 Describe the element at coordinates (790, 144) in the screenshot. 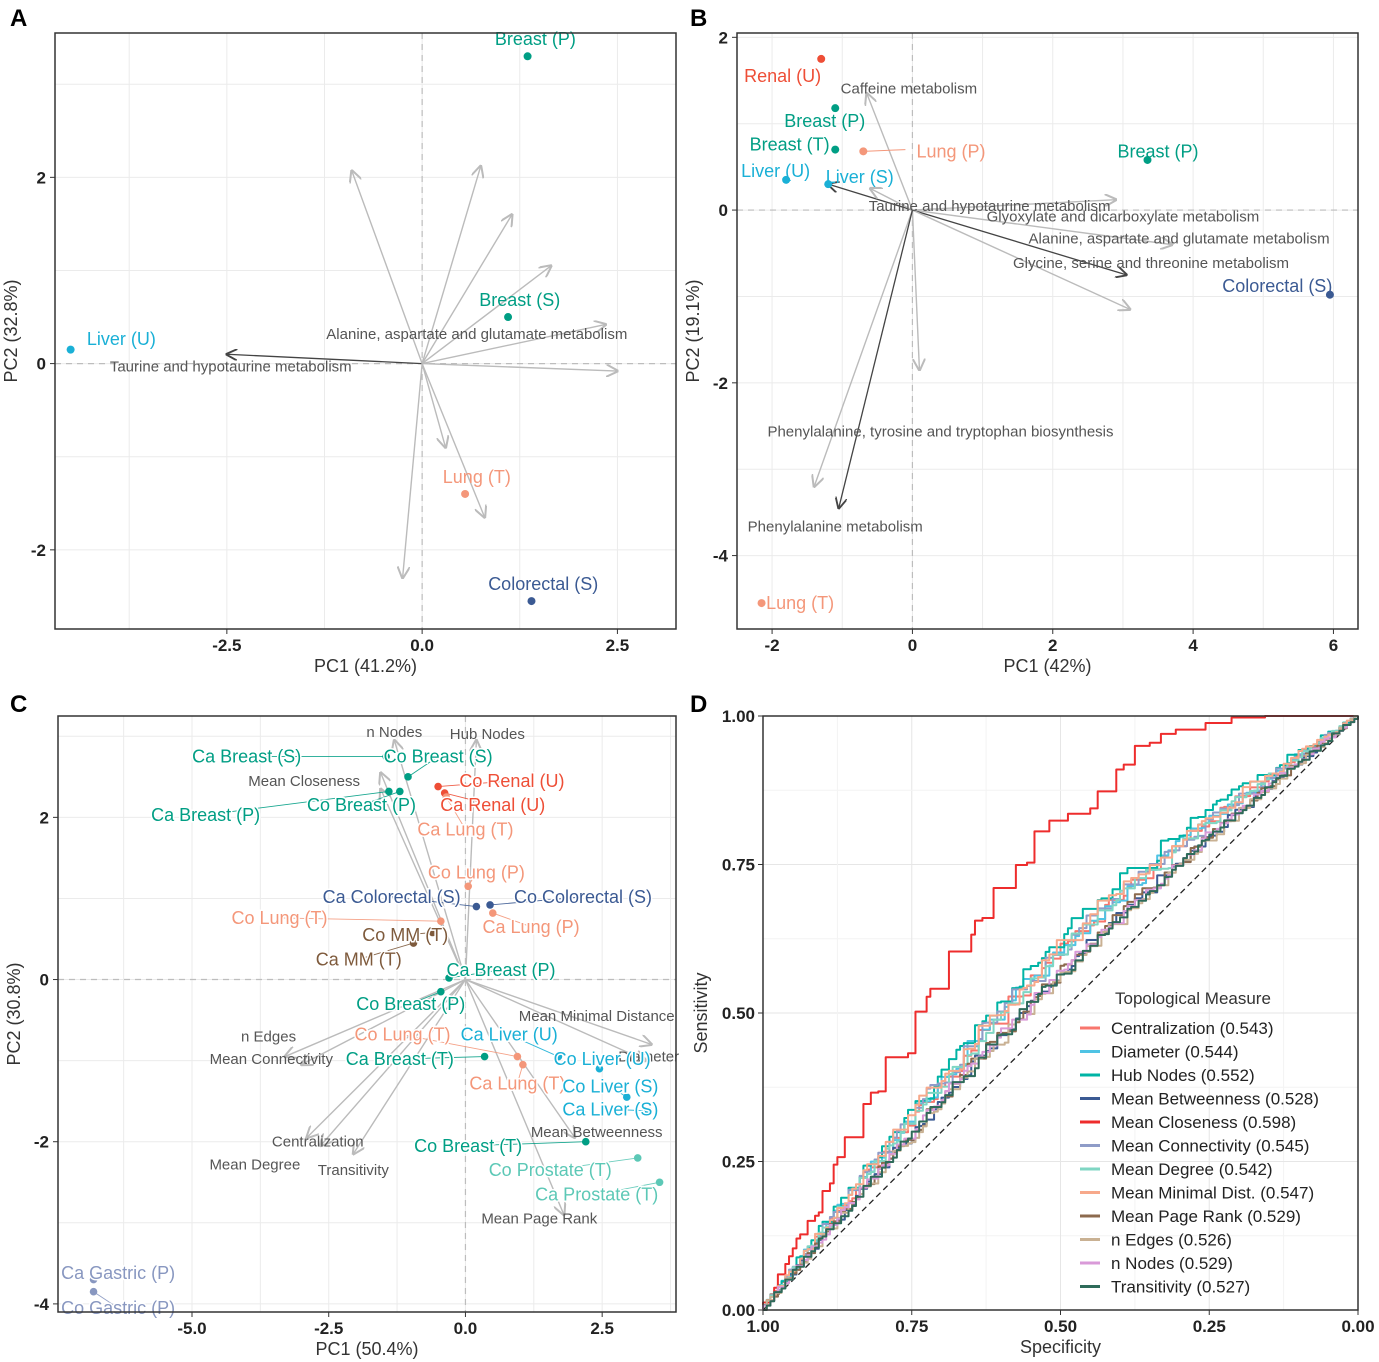

I see `point-label: Breast (T)` at that location.